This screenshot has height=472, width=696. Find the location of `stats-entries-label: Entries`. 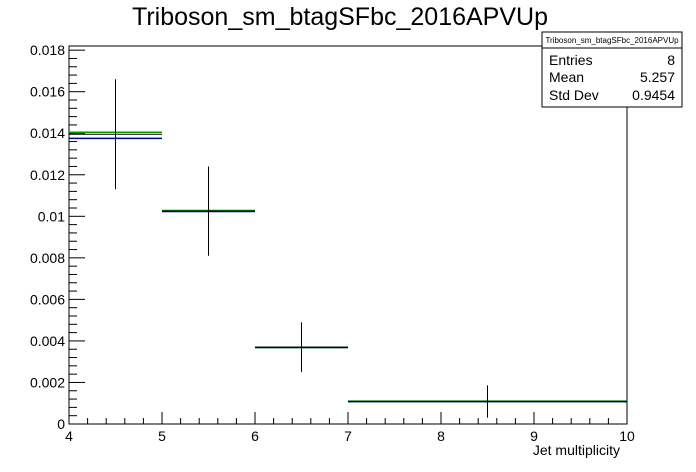

stats-entries-label: Entries is located at coordinates (571, 60).